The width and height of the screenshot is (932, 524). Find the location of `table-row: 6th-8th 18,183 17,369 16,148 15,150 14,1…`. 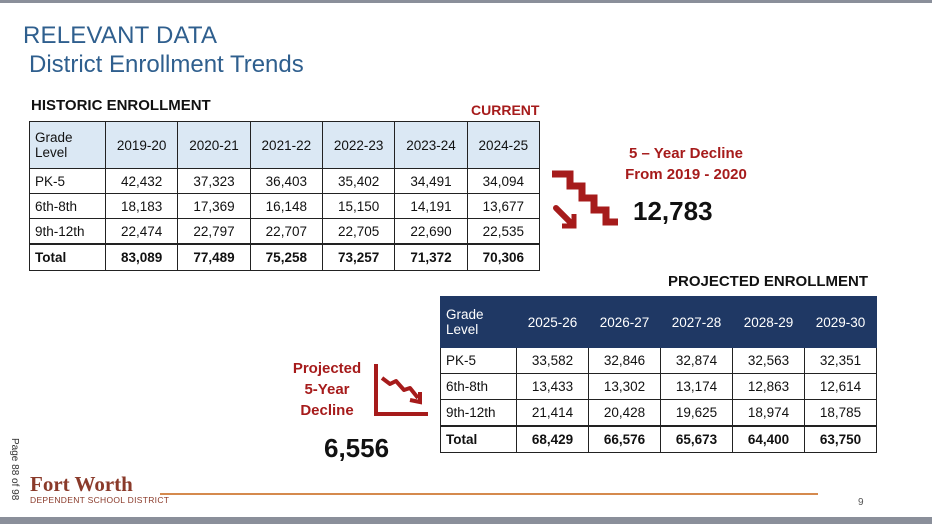

table-row: 6th-8th 18,183 17,369 16,148 15,150 14,1… is located at coordinates (285, 206).